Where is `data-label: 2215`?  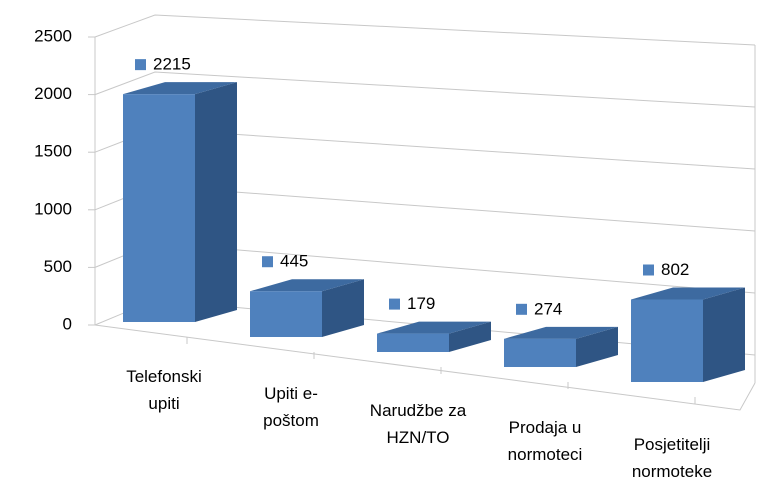 data-label: 2215 is located at coordinates (172, 64).